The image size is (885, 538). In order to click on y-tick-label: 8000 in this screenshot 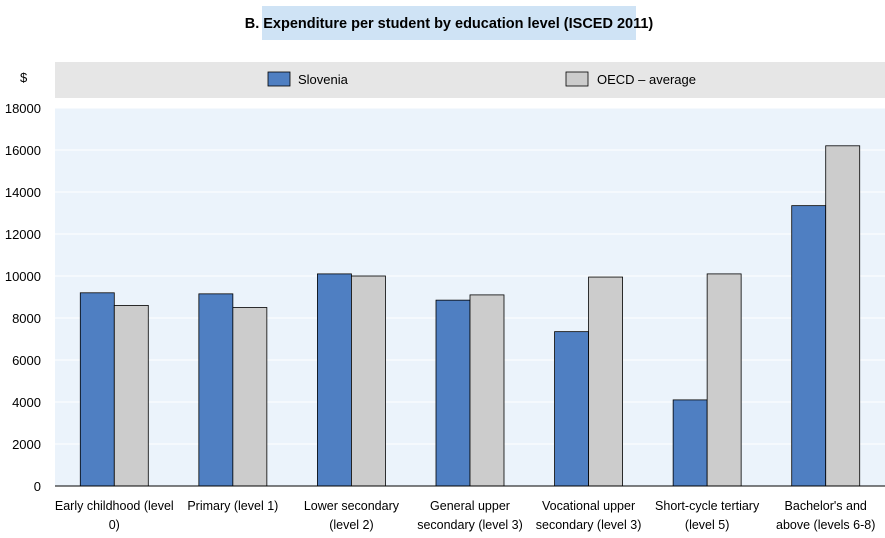, I will do `click(26, 318)`.